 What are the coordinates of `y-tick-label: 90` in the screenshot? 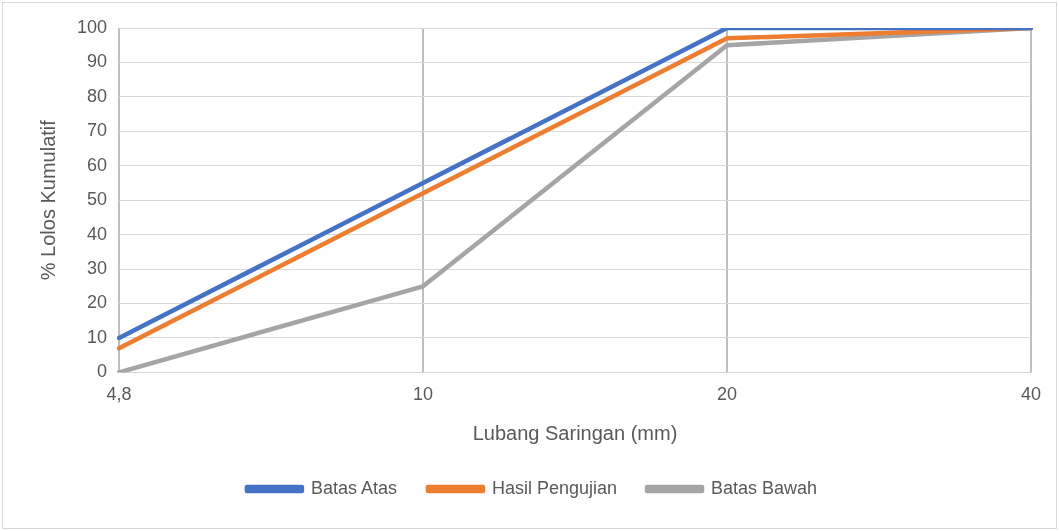 It's located at (97, 61).